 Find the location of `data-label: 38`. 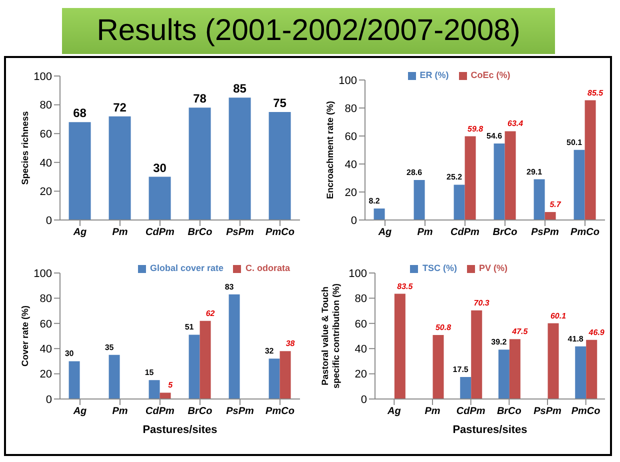

data-label: 38 is located at coordinates (291, 343).